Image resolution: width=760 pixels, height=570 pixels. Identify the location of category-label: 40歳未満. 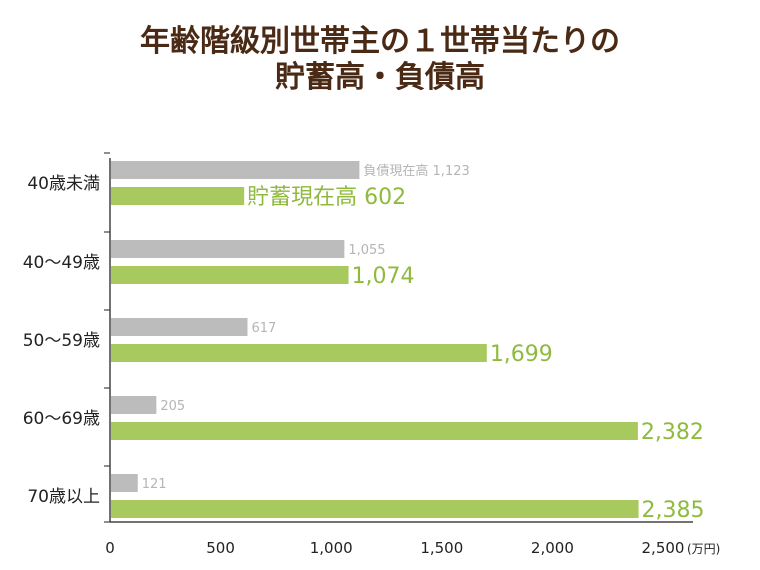
(63, 184).